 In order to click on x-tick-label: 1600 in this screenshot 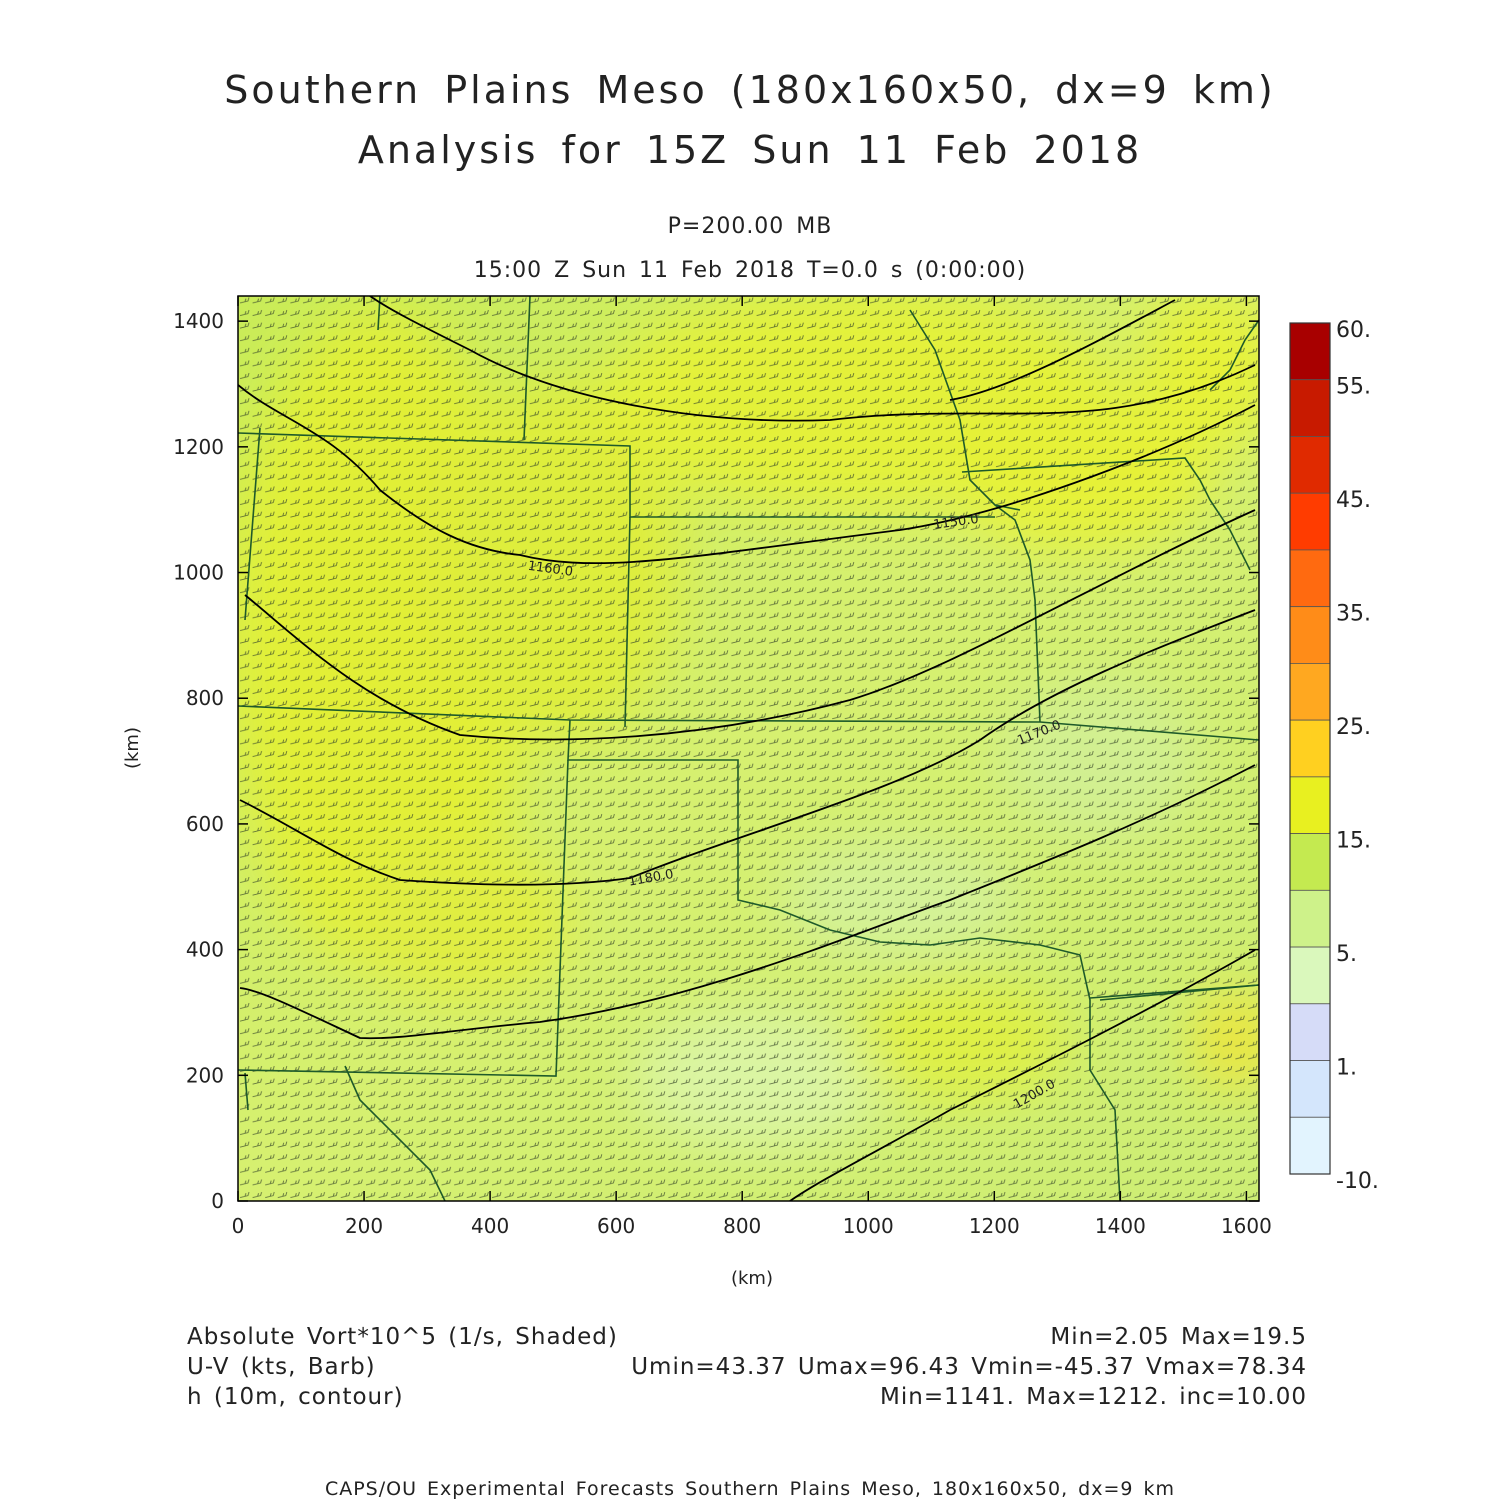, I will do `click(1246, 1226)`.